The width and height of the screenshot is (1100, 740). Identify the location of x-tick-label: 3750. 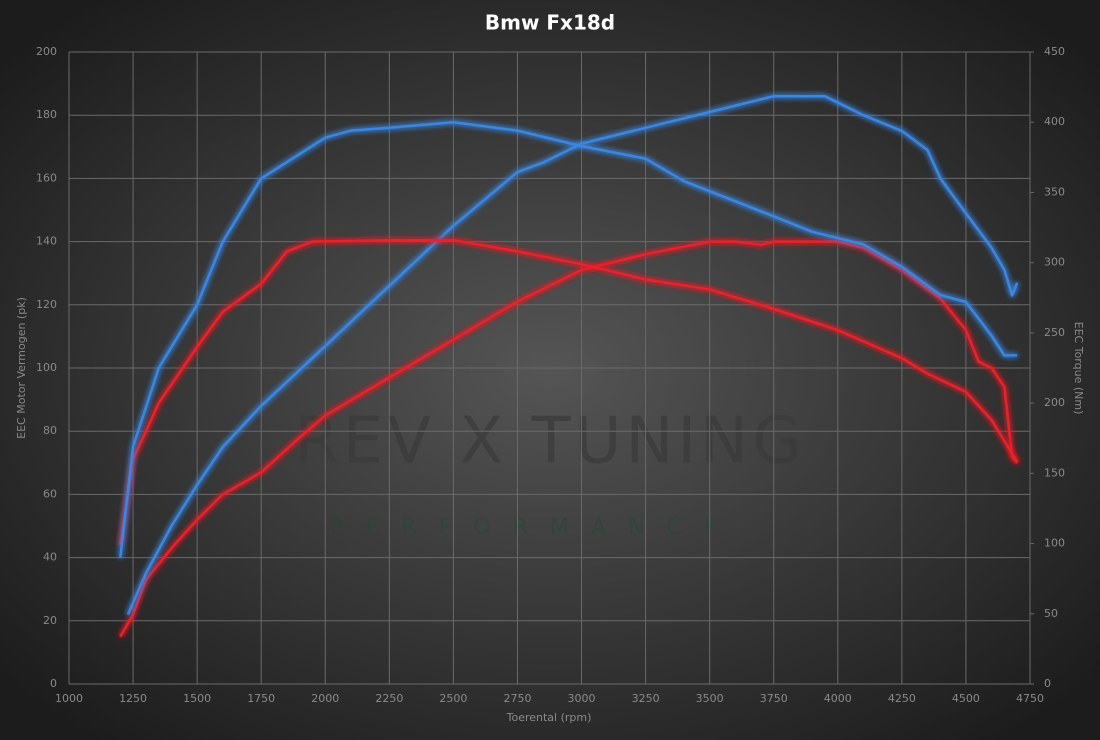
(774, 698).